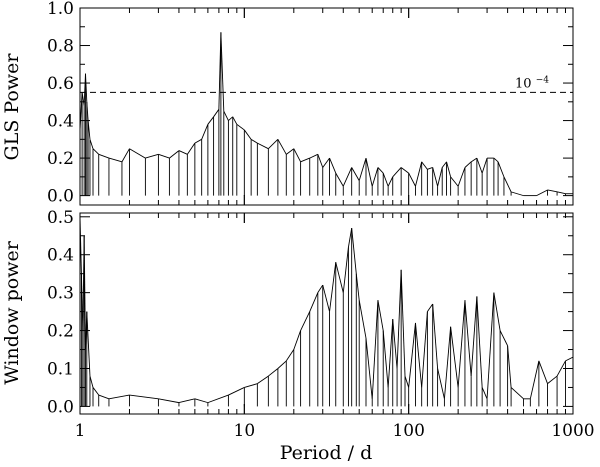 Image resolution: width=600 pixels, height=467 pixels. I want to click on threshold-label-exp: −4, so click(543, 80).